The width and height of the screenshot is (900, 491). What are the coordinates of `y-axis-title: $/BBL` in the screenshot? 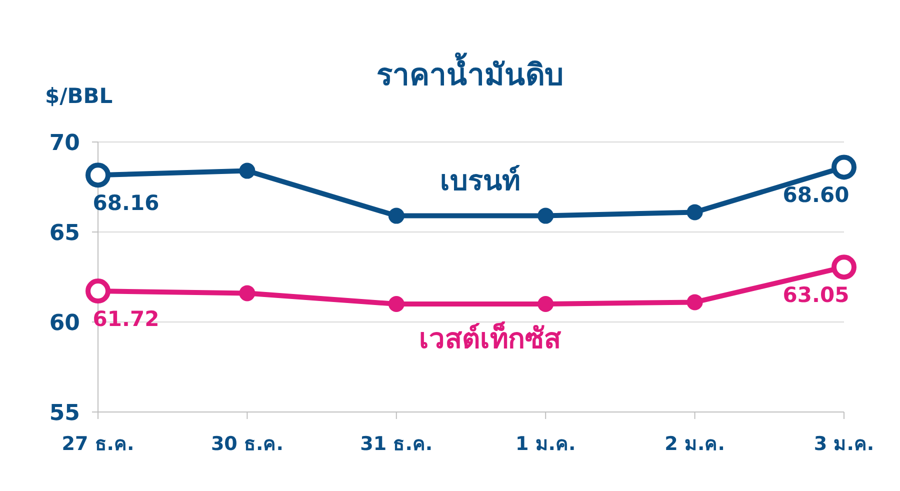 It's located at (79, 96).